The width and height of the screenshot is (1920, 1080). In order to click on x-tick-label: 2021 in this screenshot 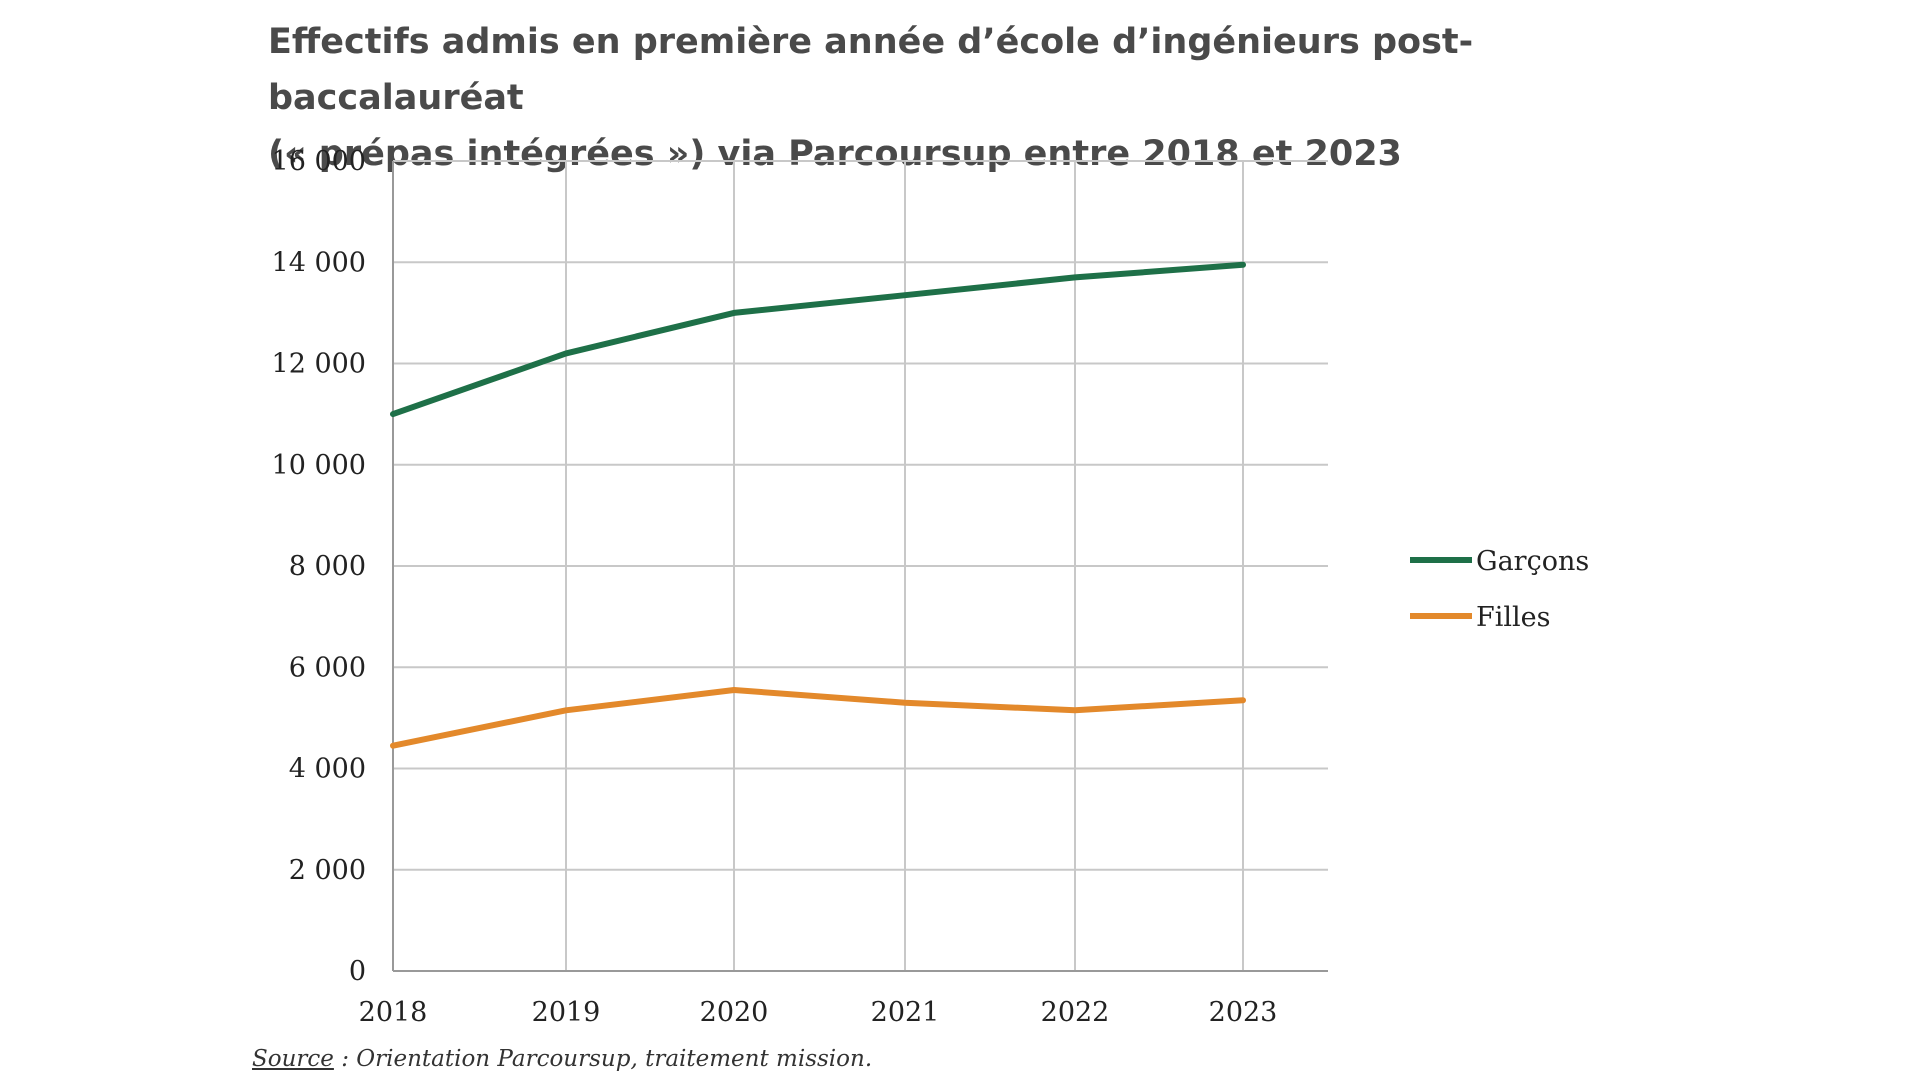, I will do `click(905, 1012)`.